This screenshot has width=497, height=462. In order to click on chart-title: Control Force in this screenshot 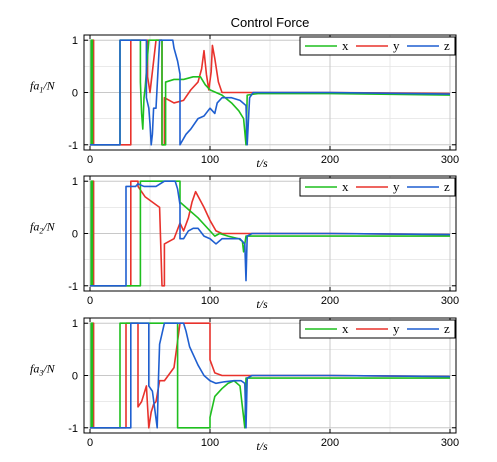, I will do `click(270, 22)`.